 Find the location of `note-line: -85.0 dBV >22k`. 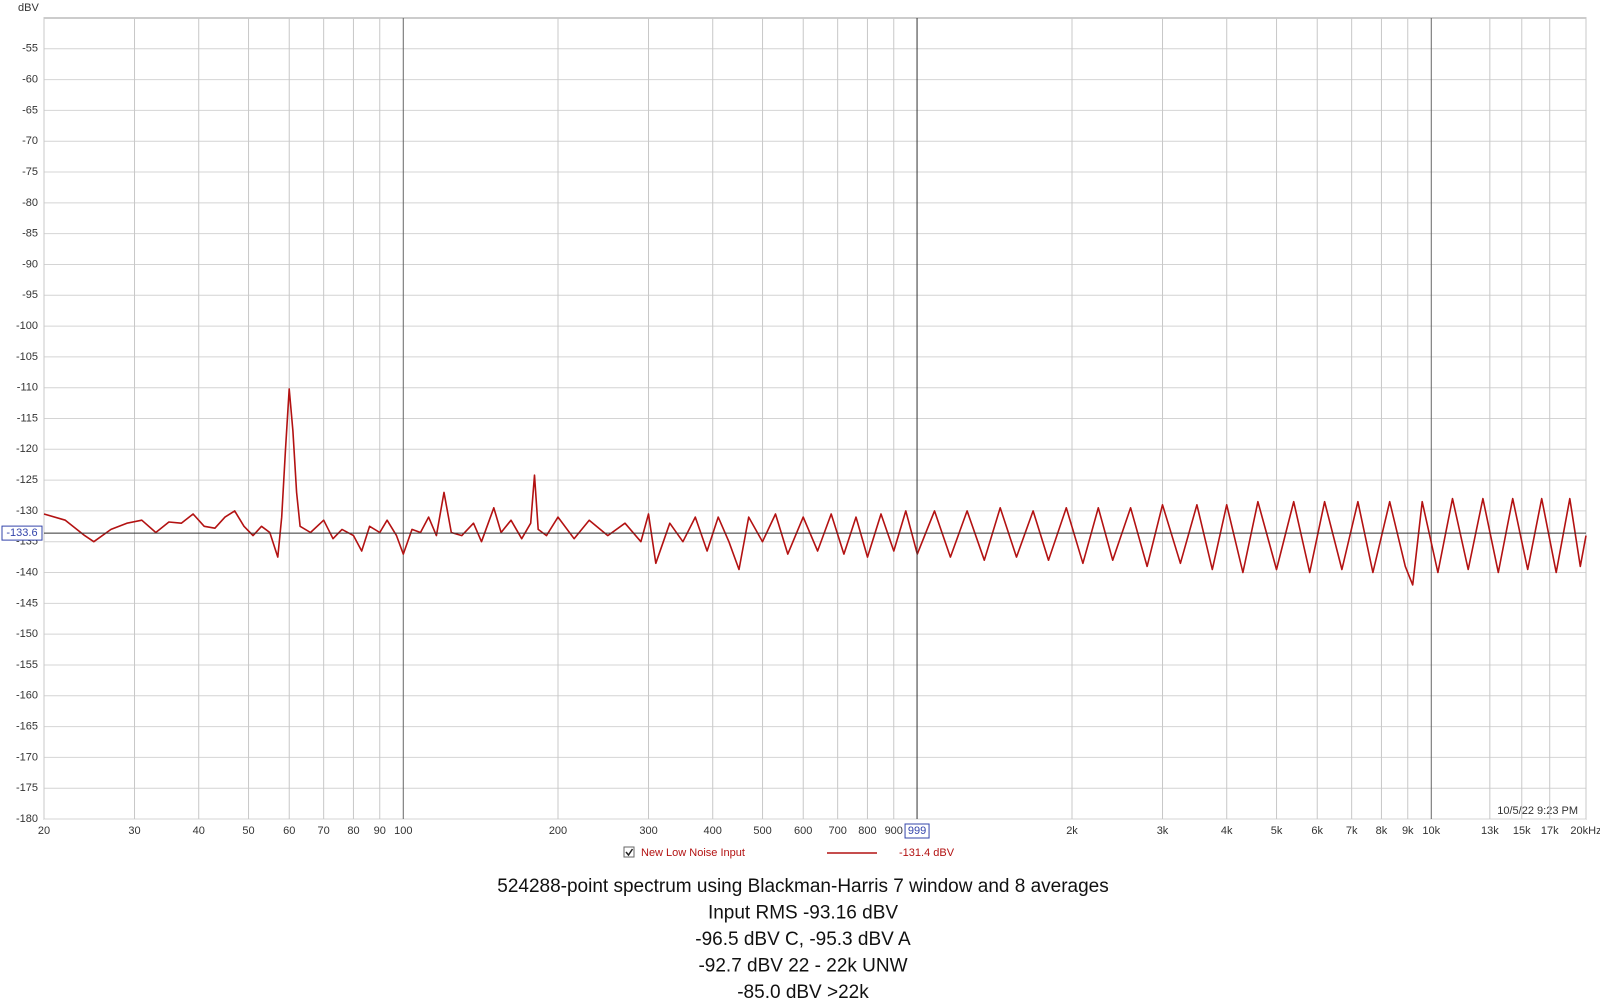

note-line: -85.0 dBV >22k is located at coordinates (803, 992).